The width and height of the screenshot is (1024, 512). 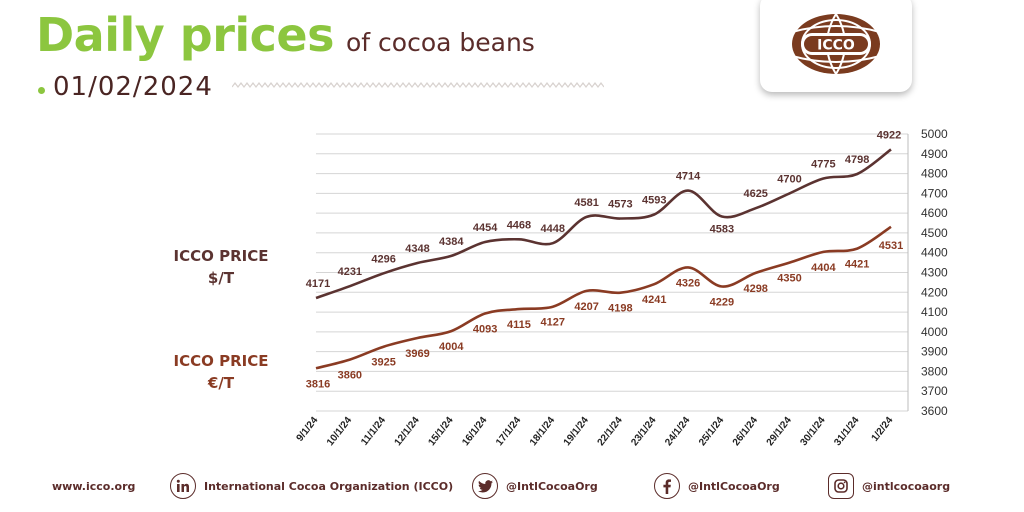 What do you see at coordinates (440, 431) in the screenshot?
I see `x-tick-label-4: 15/1/24` at bounding box center [440, 431].